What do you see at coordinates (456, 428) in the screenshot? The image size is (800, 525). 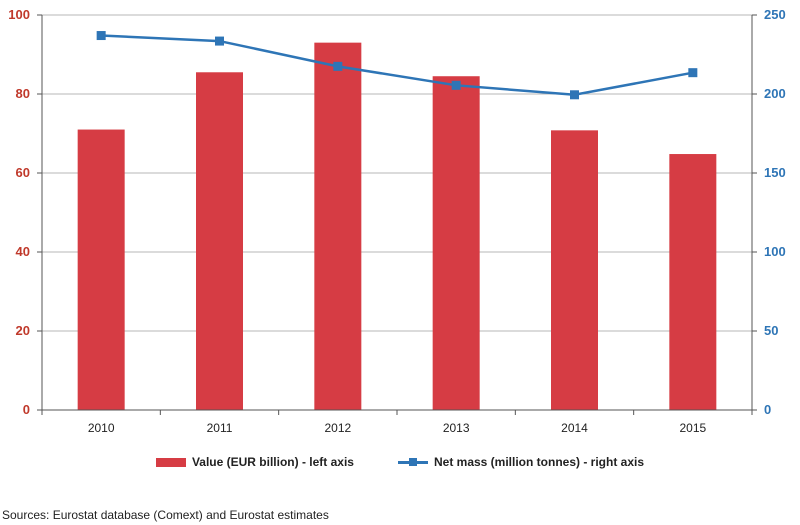 I see `x-tick-label: 2013` at bounding box center [456, 428].